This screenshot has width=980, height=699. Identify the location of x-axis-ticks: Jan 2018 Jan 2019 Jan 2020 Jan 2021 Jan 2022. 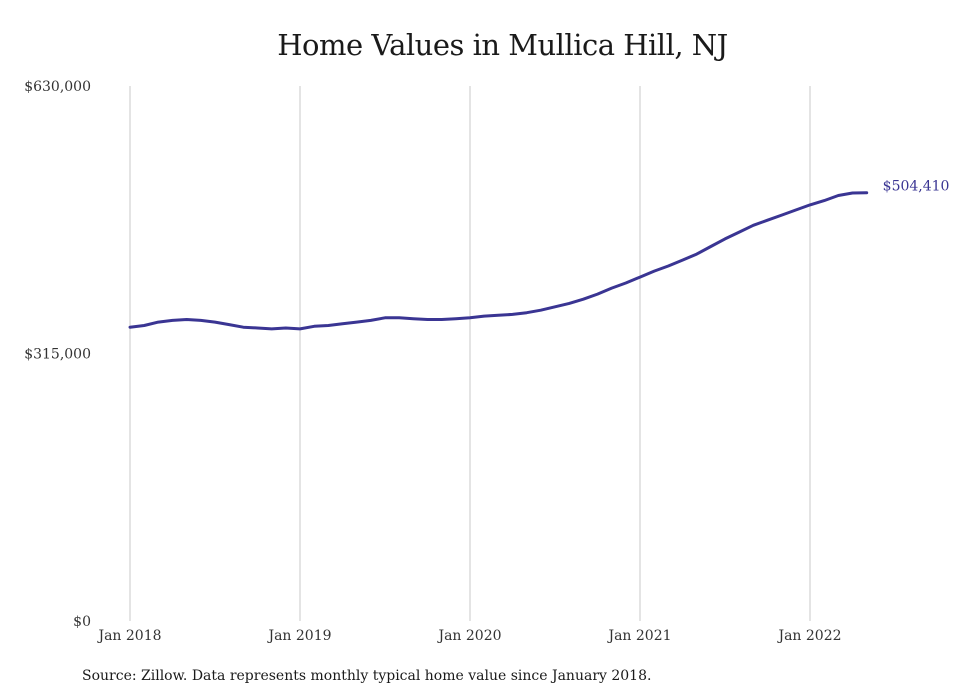
(468, 636).